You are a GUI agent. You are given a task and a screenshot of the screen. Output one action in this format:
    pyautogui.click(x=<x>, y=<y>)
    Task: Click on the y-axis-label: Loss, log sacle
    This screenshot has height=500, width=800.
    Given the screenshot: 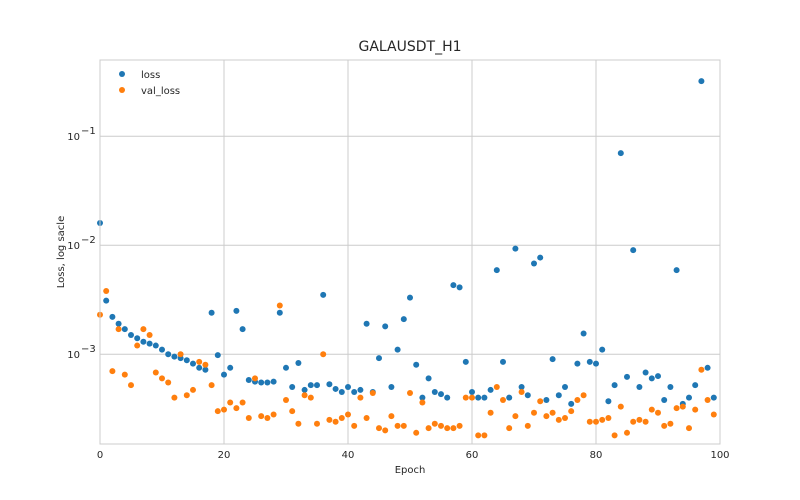 What is the action you would take?
    pyautogui.click(x=61, y=252)
    